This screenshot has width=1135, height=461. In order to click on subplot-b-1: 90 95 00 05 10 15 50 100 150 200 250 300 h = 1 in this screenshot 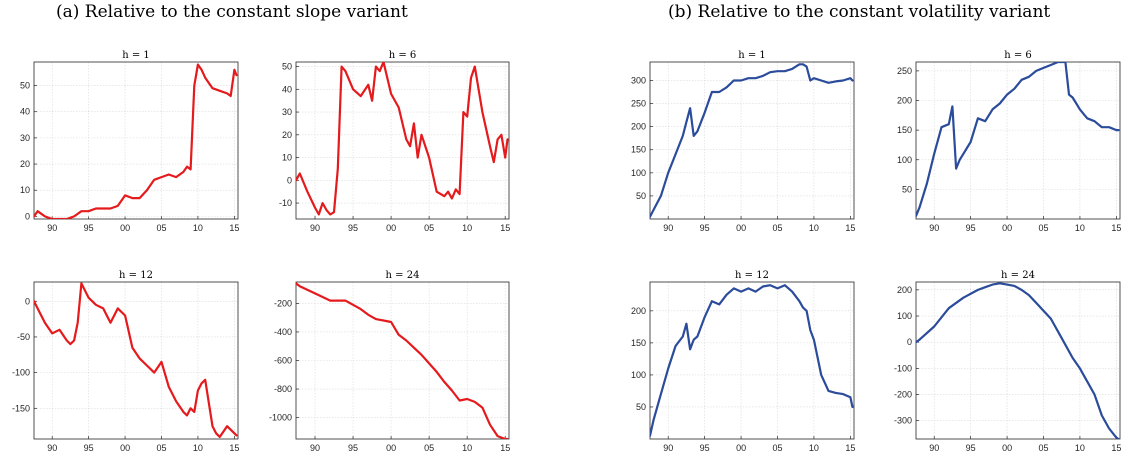, I will do `click(743, 141)`.